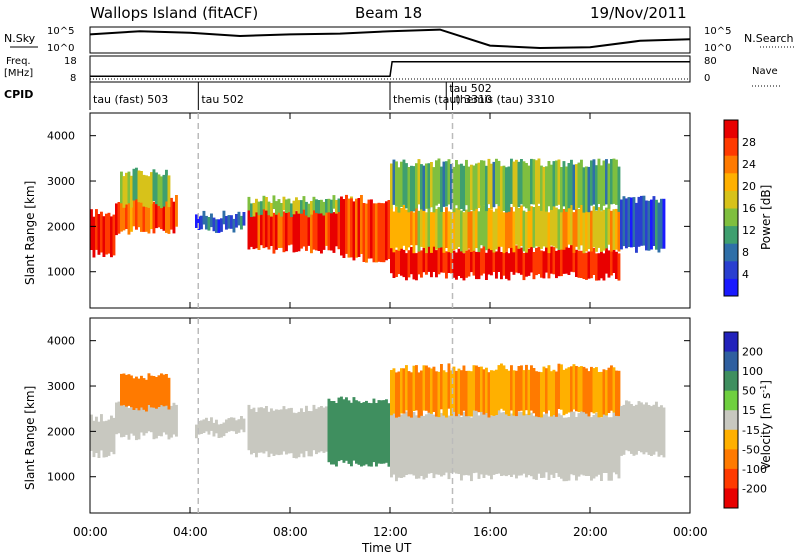 This screenshot has width=800, height=554. Describe the element at coordinates (18, 73) in the screenshot. I see `freq-unit-label: [MHz]` at that location.